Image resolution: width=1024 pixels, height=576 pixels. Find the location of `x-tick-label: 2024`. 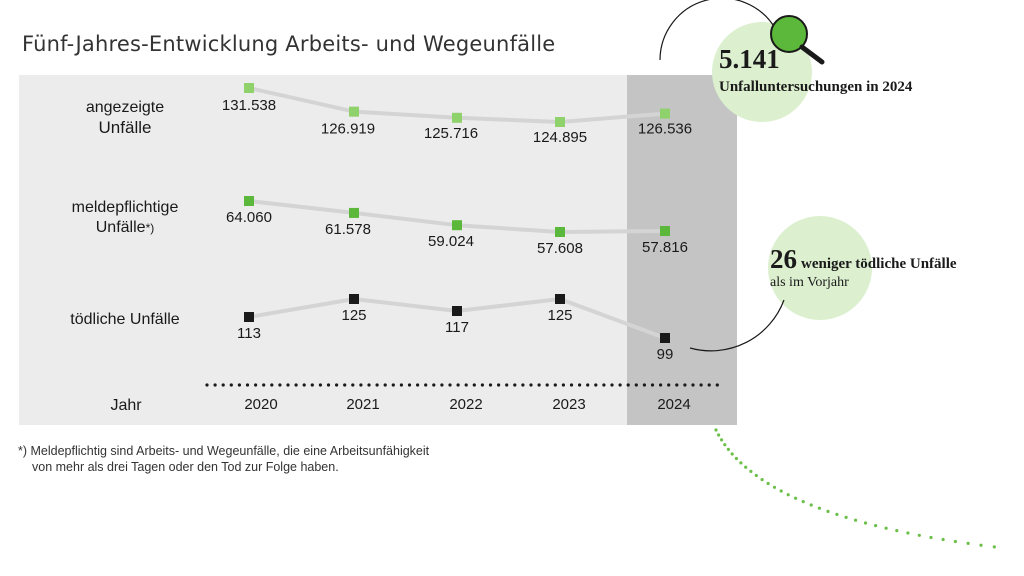

x-tick-label: 2024 is located at coordinates (673, 404).